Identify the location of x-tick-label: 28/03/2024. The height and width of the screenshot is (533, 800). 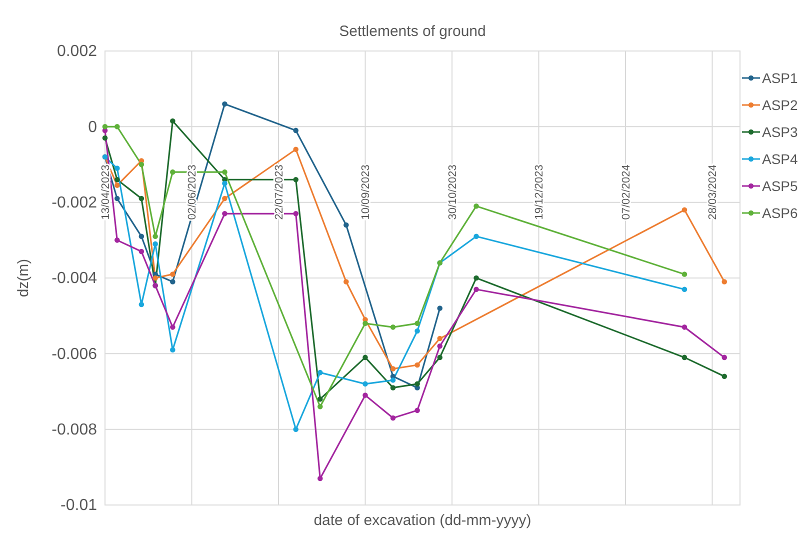
(713, 192).